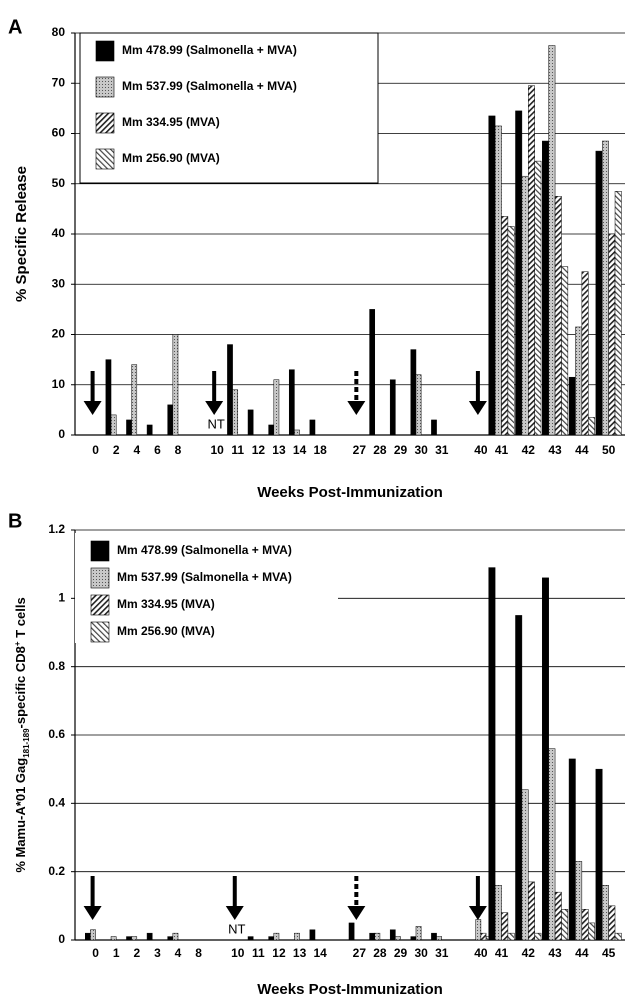  I want to click on x-tick-label: 3, so click(157, 953).